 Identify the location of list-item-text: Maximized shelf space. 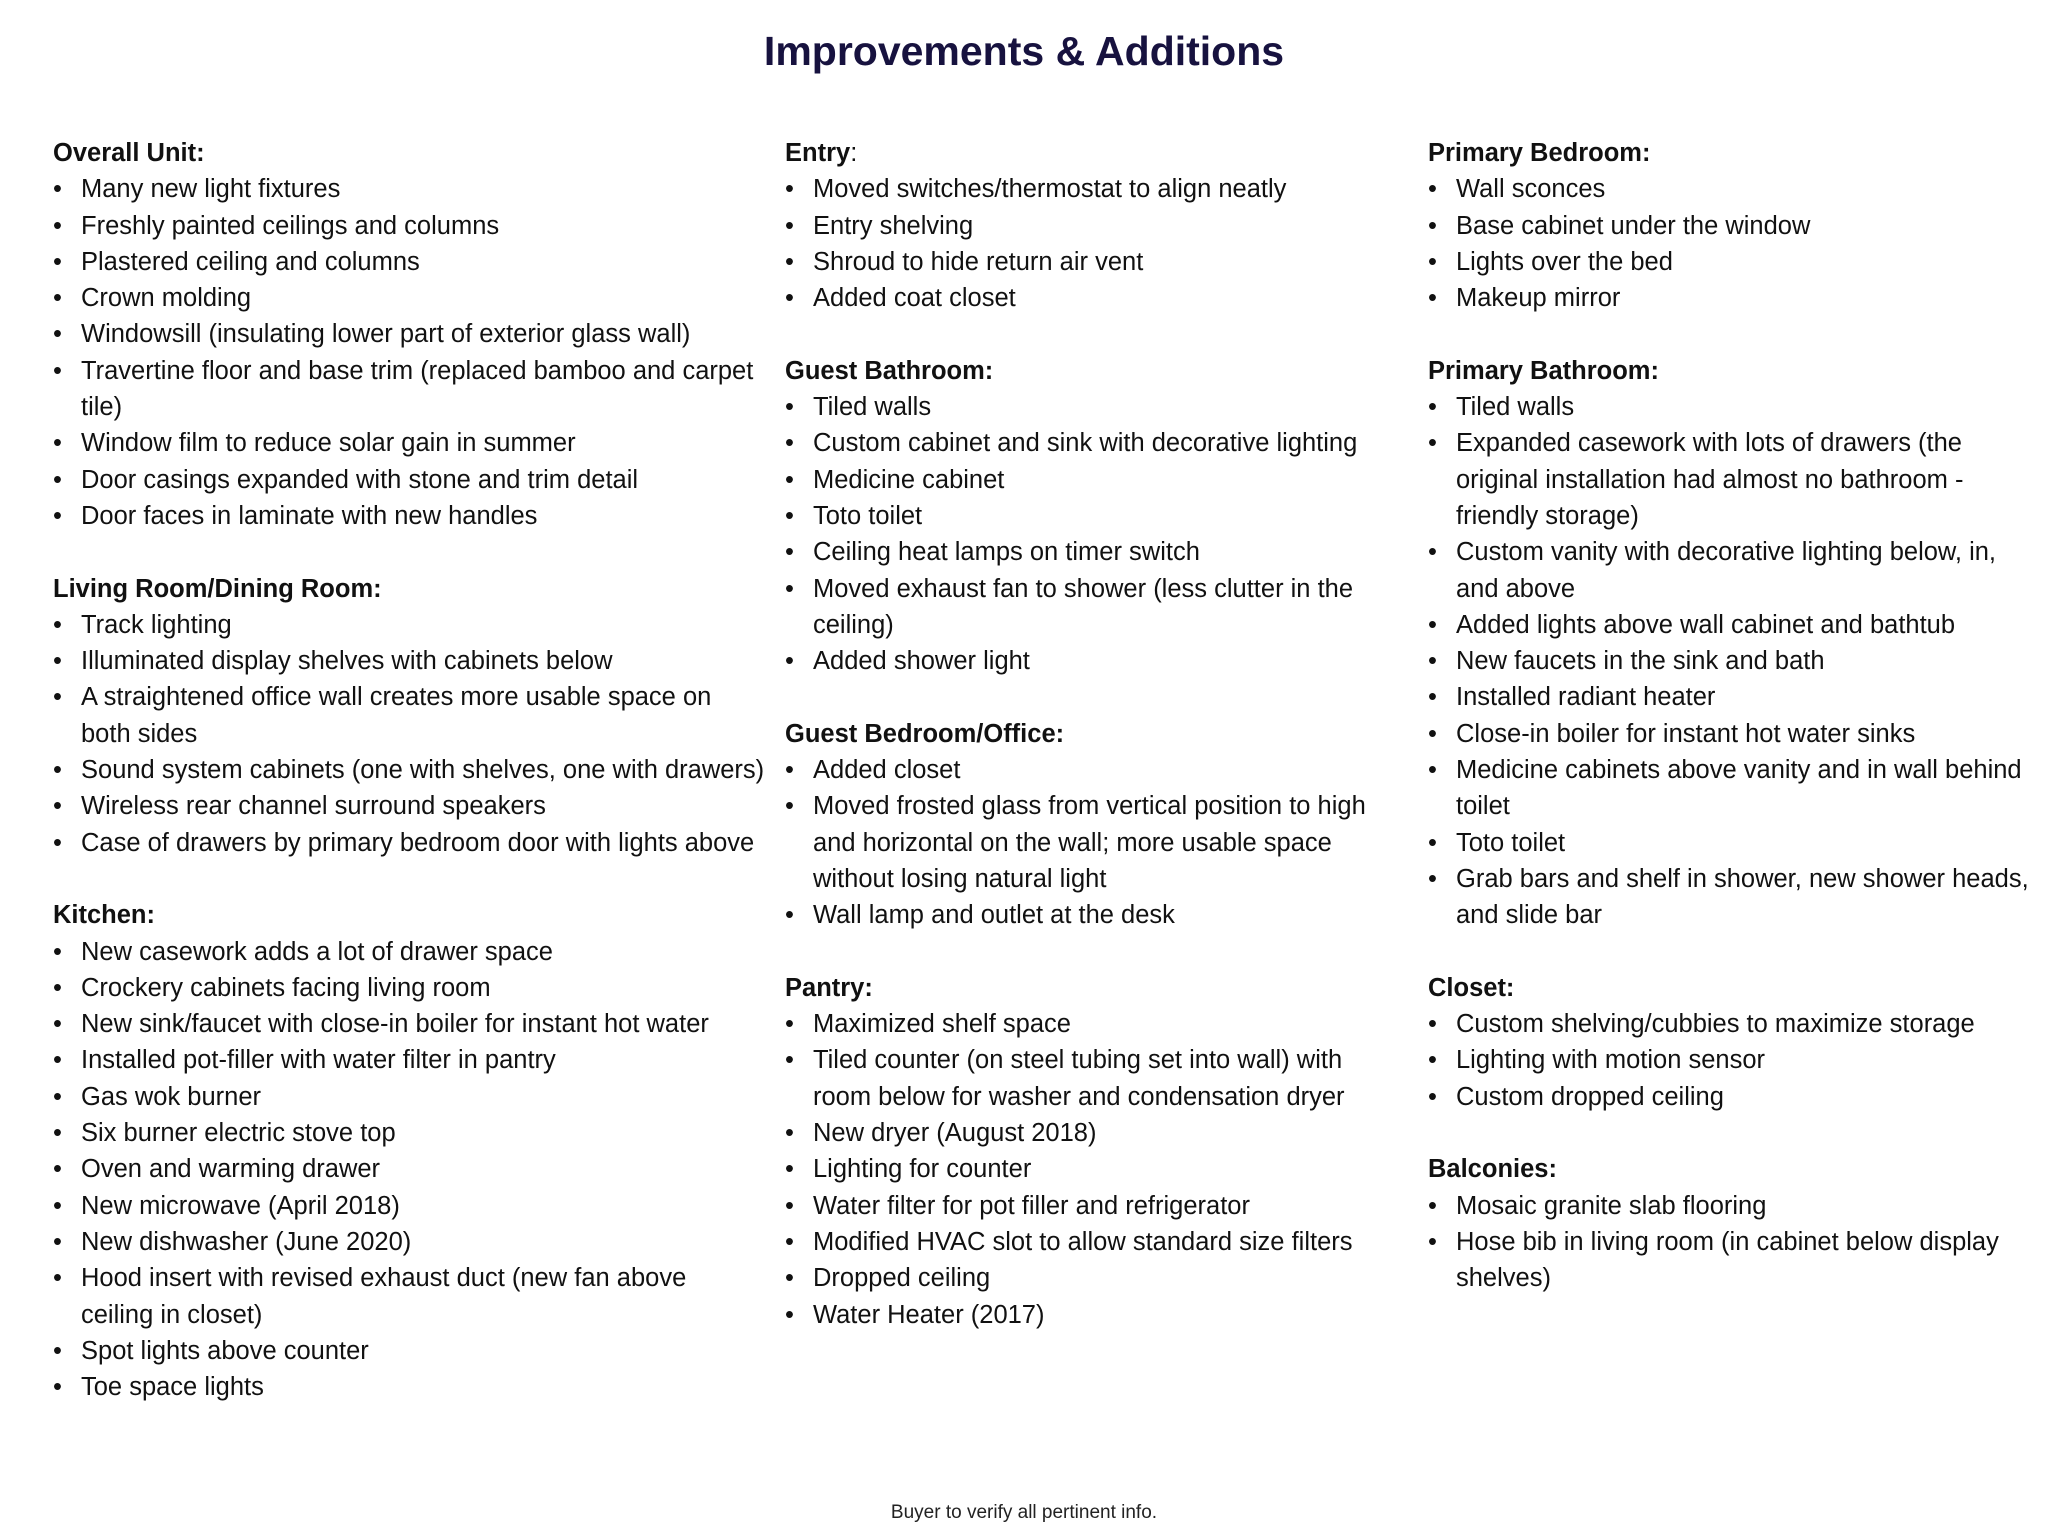
(942, 1024).